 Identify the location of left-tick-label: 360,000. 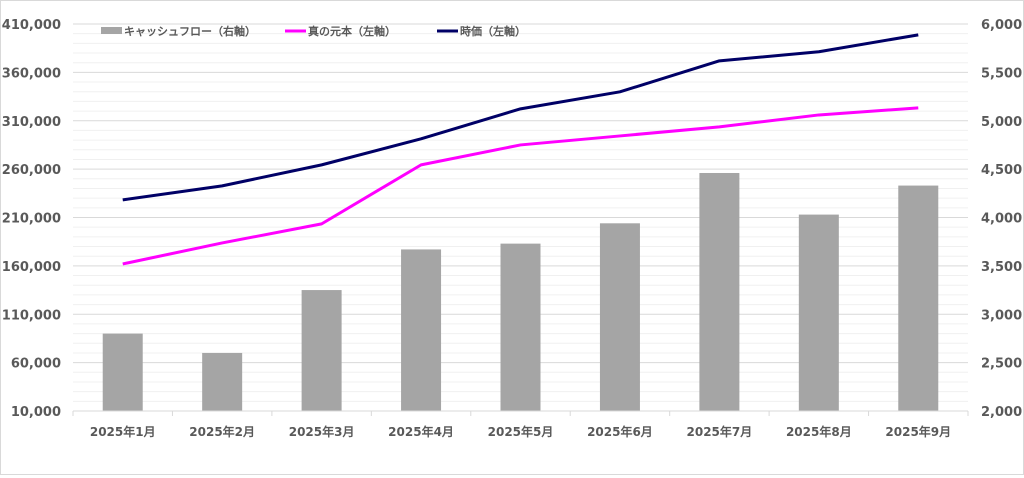
(31, 73).